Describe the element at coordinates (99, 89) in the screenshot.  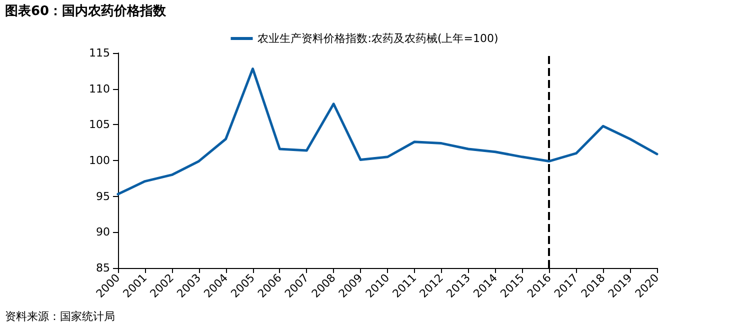
I see `y-tick-label: 110` at that location.